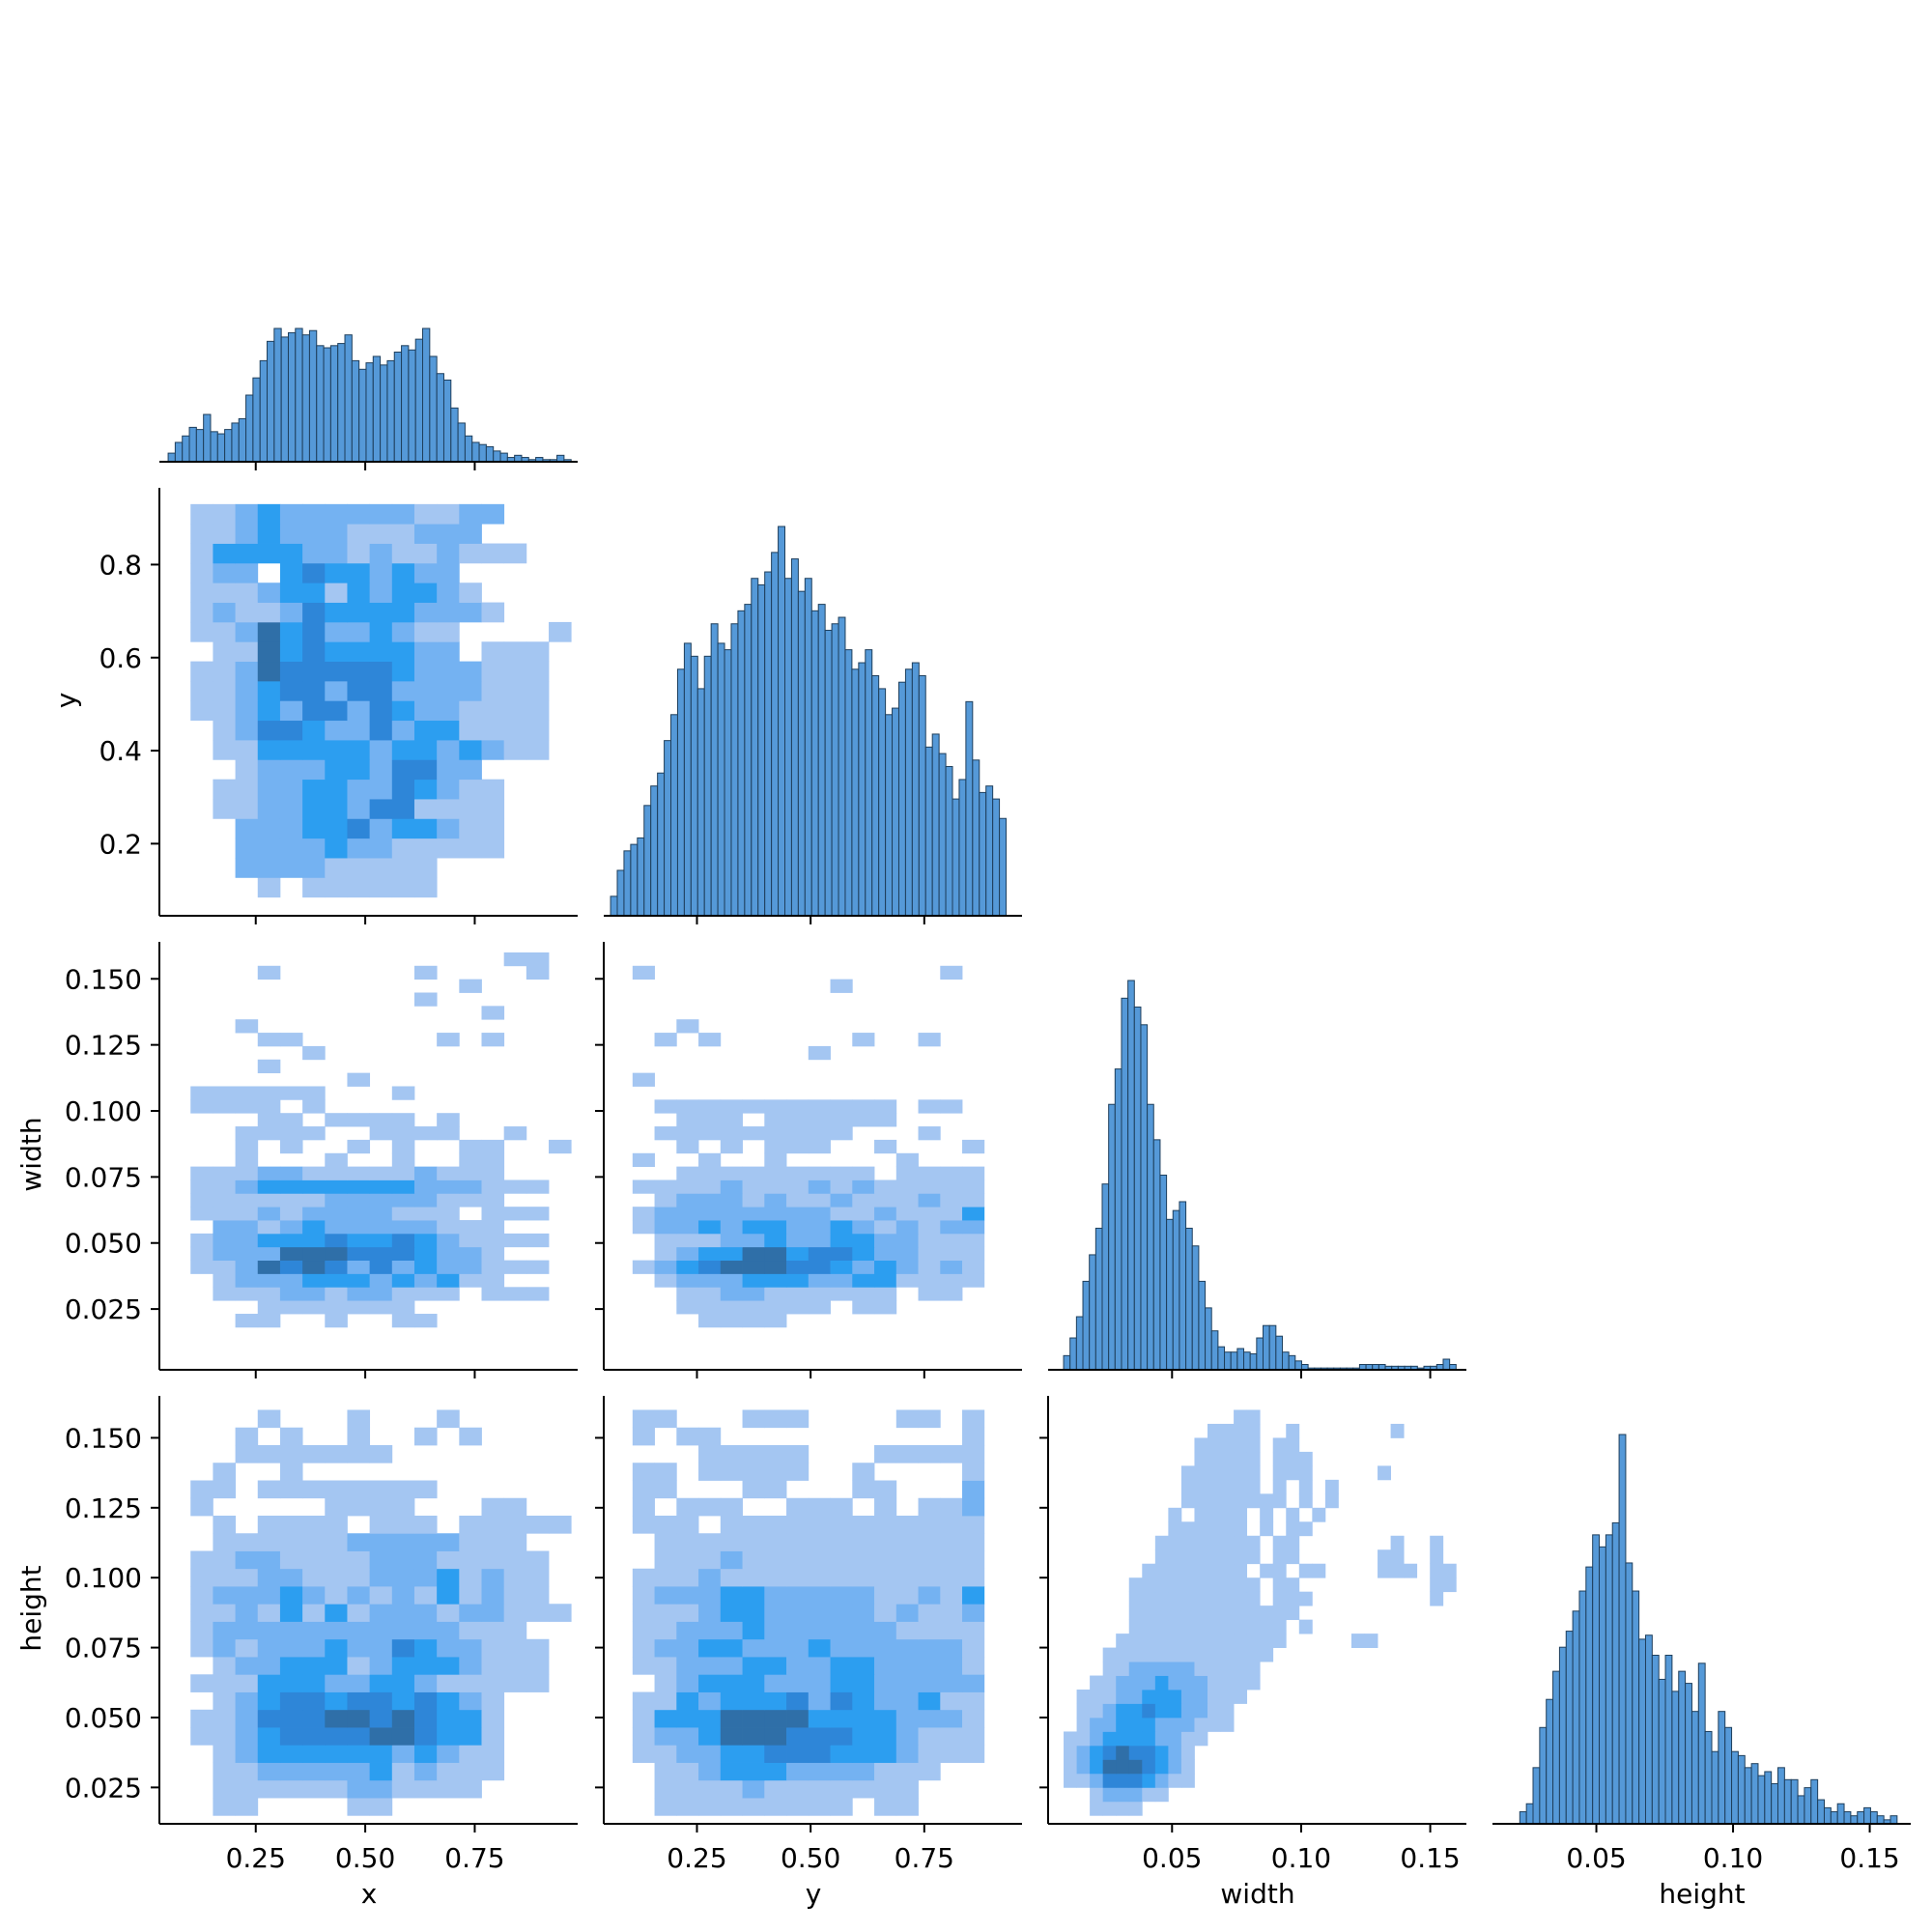 This screenshot has width=1932, height=1932. Describe the element at coordinates (1257, 1373) in the screenshot. I see `axes-width-width` at that location.